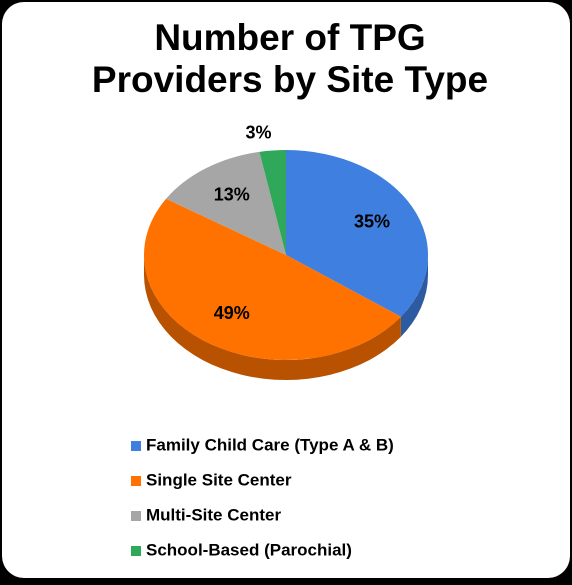  What do you see at coordinates (219, 479) in the screenshot?
I see `legend-label: Single Site Center` at bounding box center [219, 479].